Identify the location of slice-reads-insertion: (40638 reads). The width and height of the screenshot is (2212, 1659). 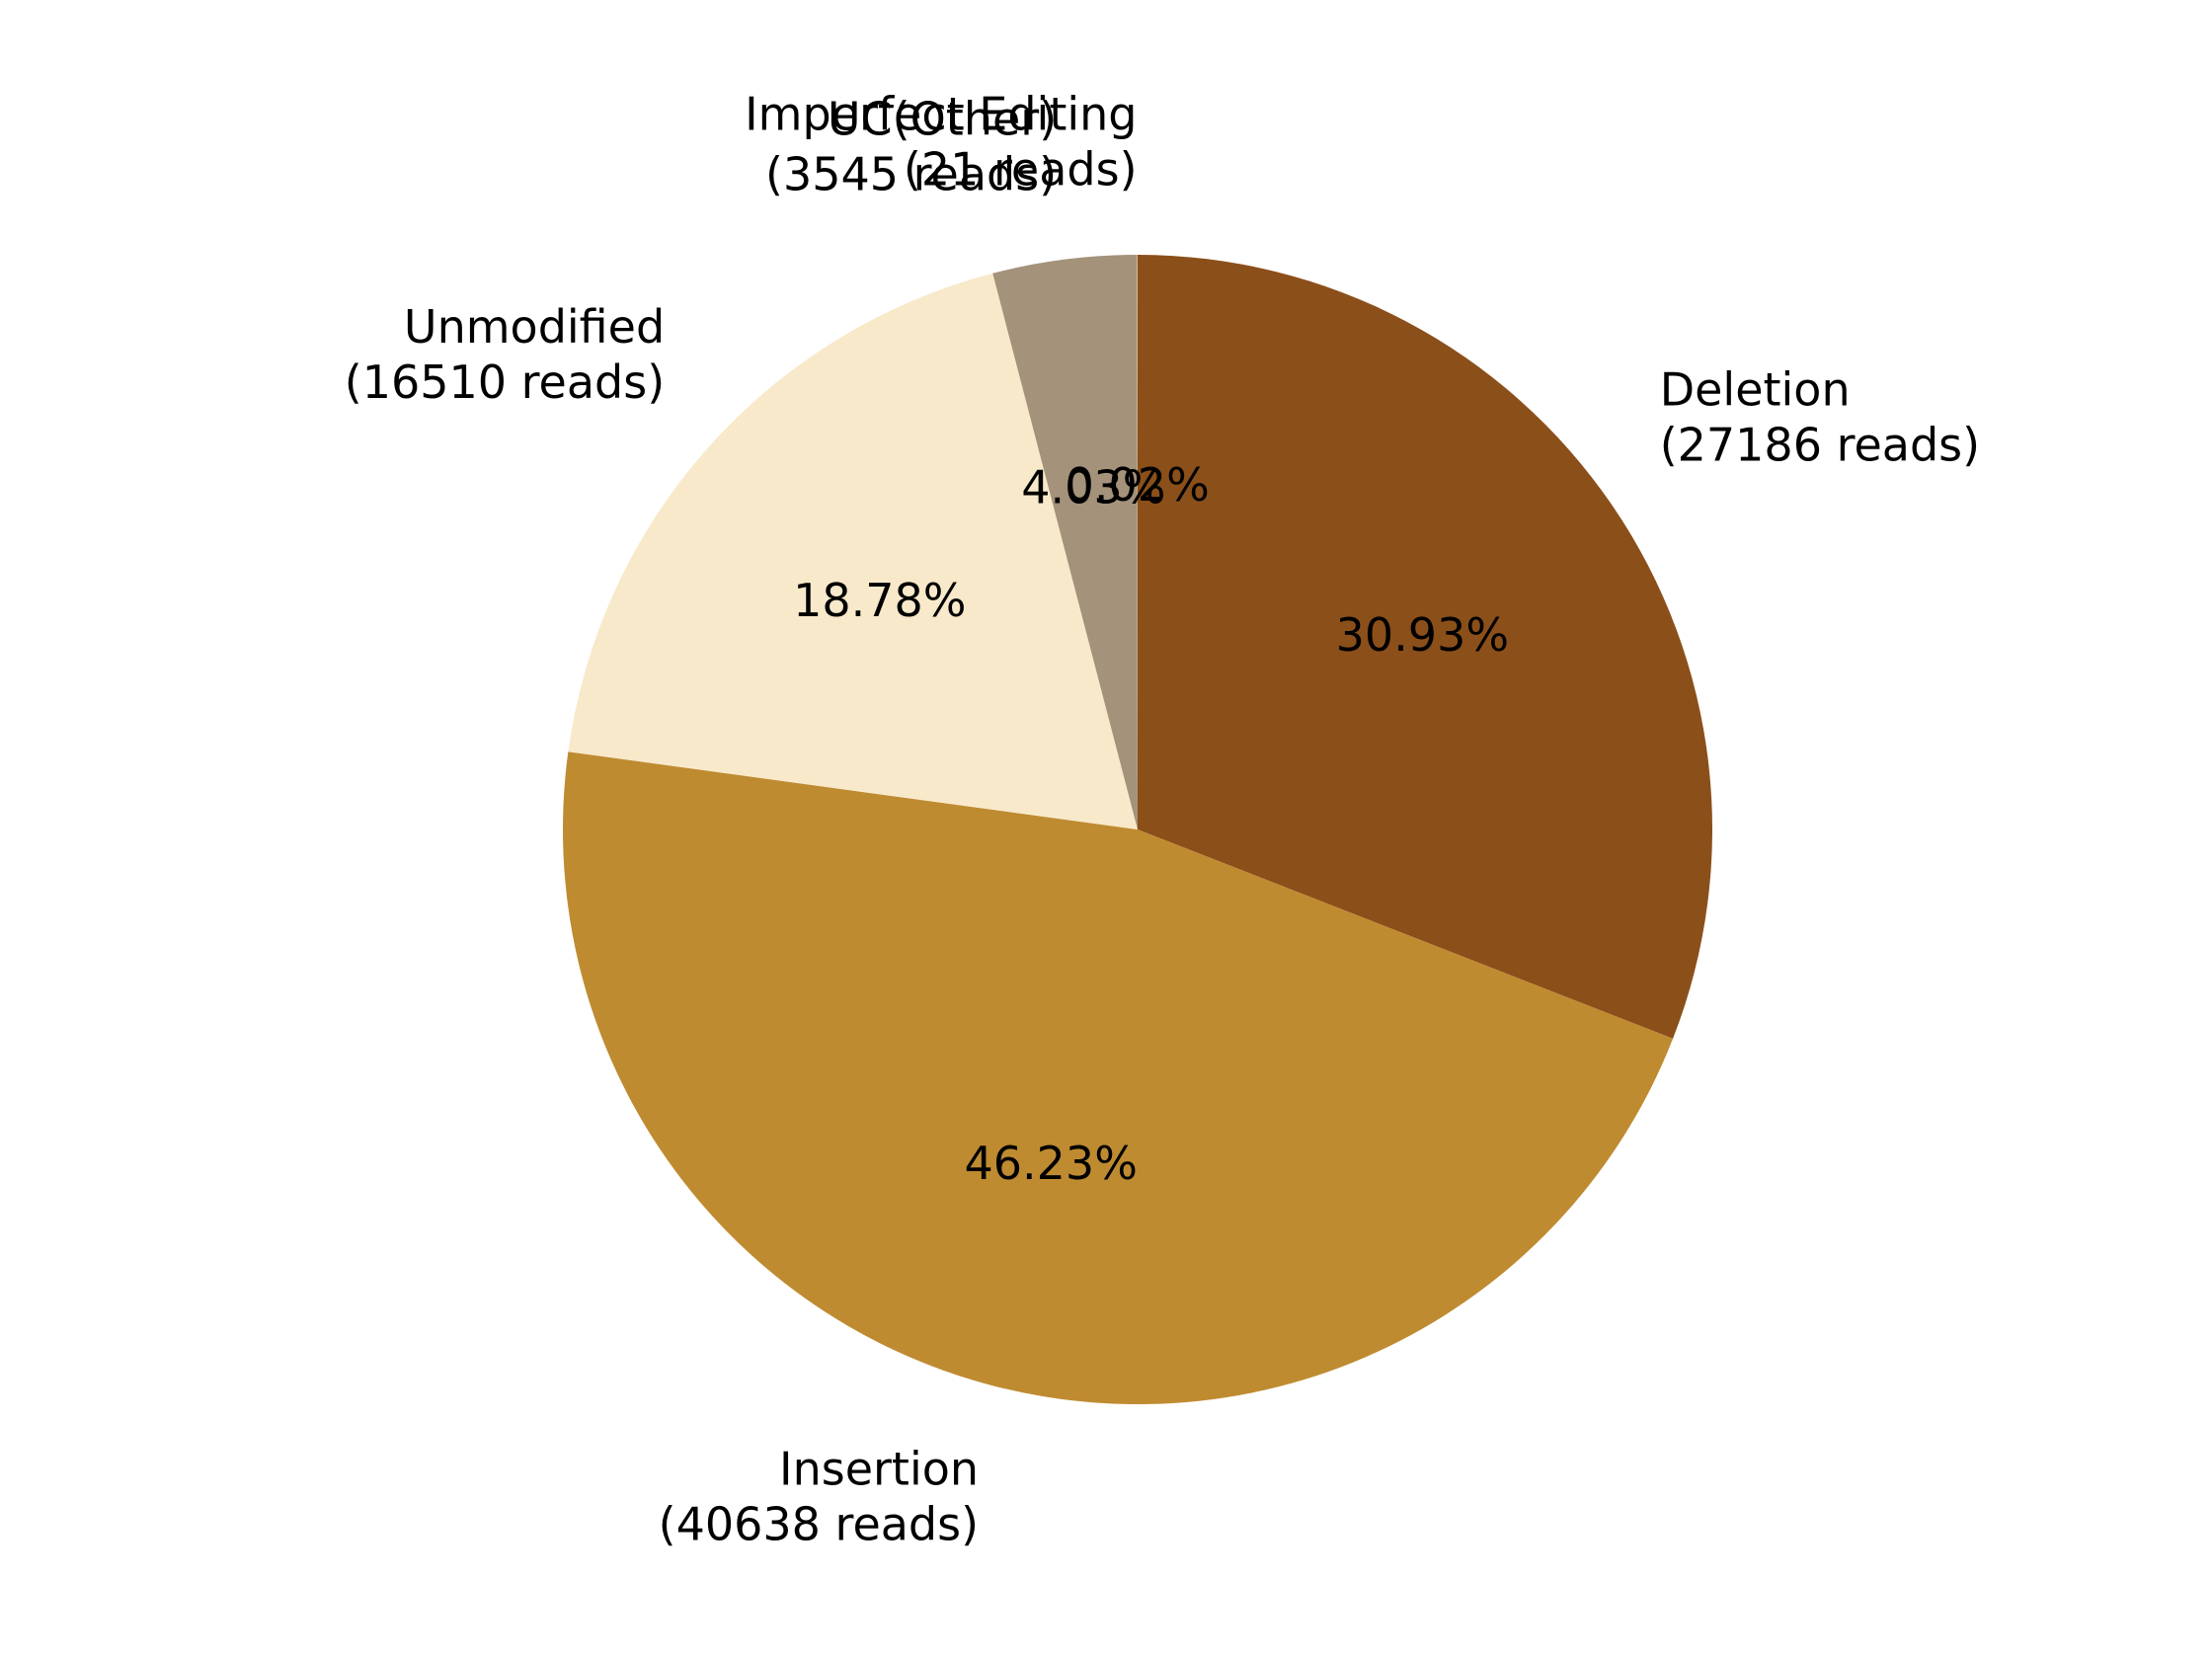
(819, 1524).